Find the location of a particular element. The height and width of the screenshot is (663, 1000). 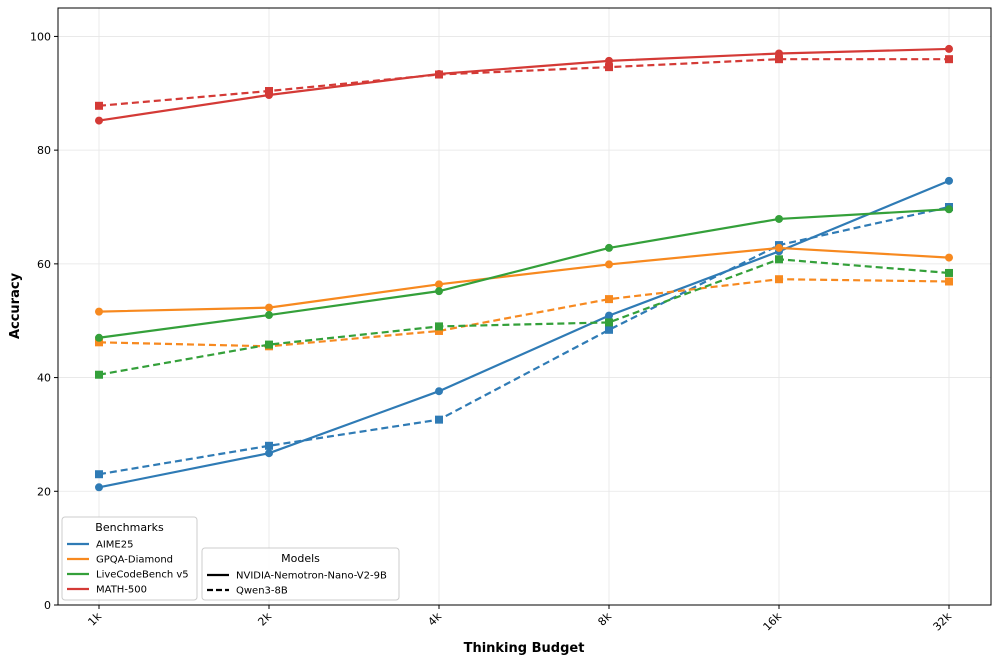

y-tick-label: 60 is located at coordinates (44, 264).